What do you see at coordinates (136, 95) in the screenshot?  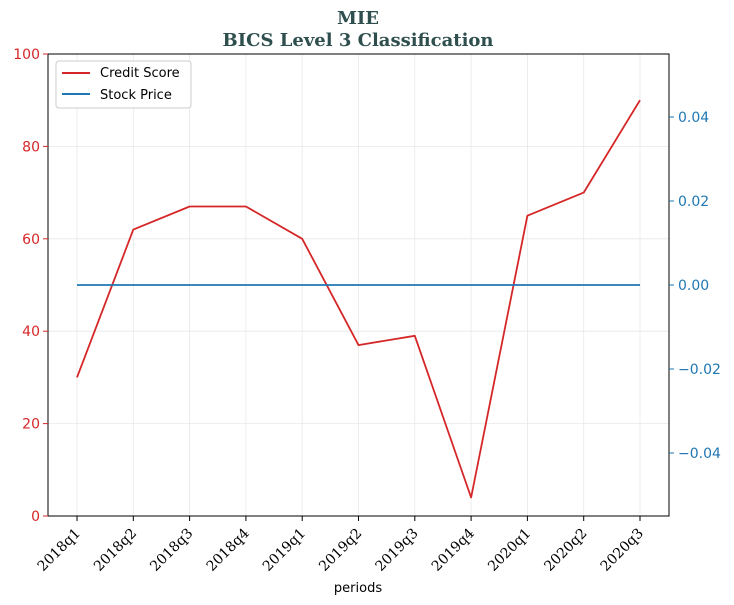 I see `legend-label-stock-price: Stock Price` at bounding box center [136, 95].